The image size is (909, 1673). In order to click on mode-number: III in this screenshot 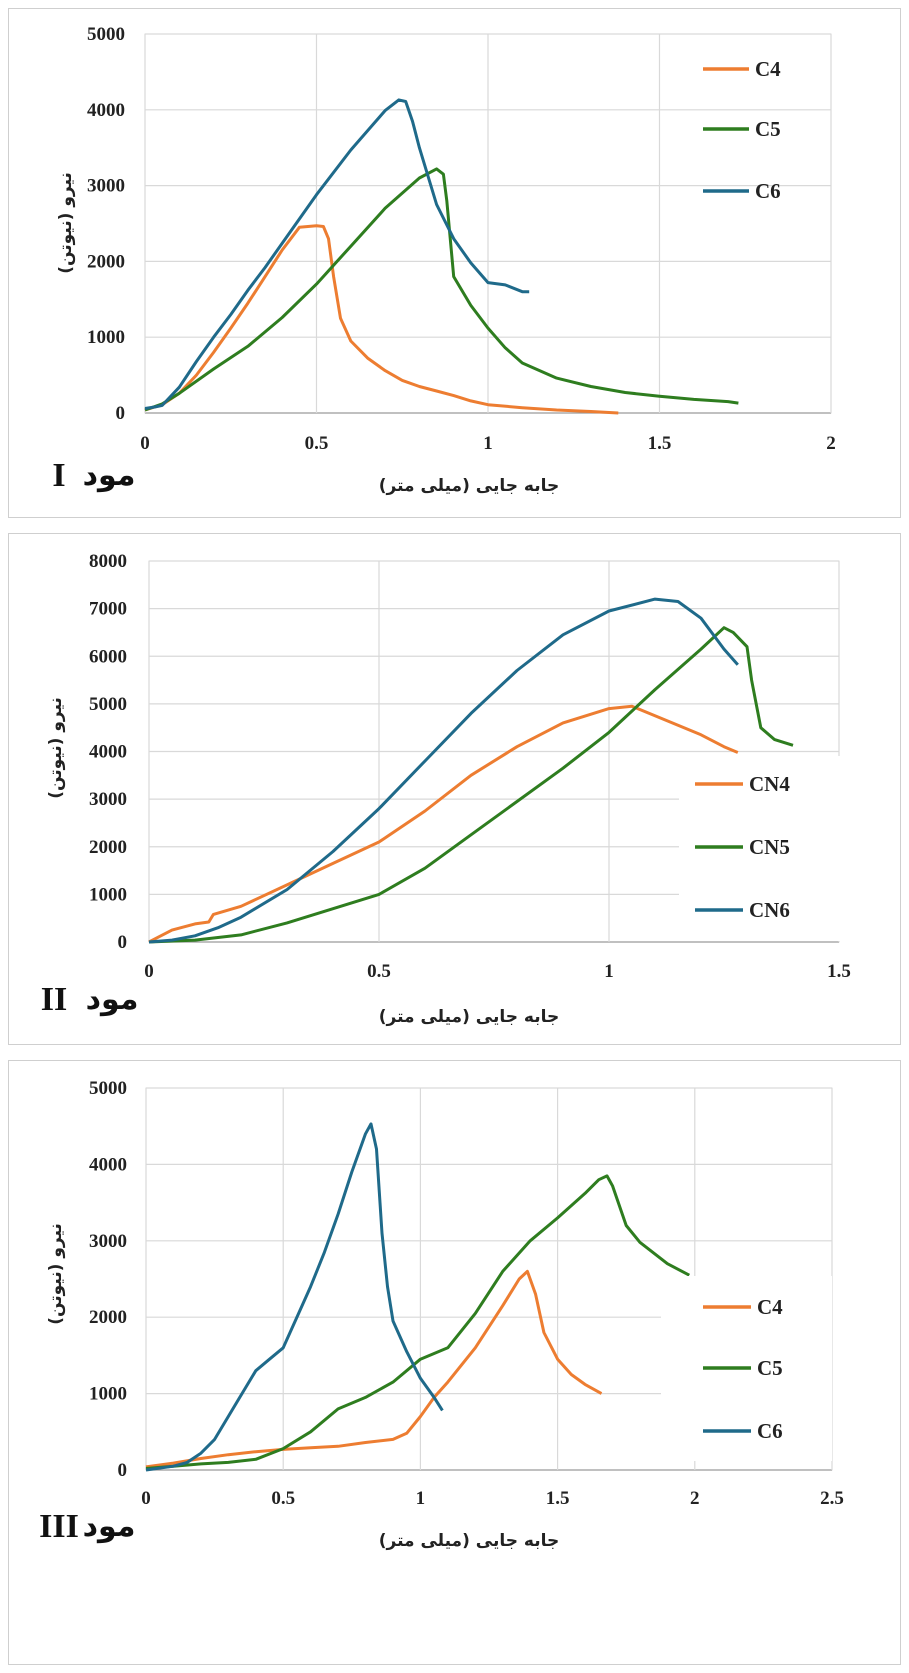, I will do `click(59, 1526)`.